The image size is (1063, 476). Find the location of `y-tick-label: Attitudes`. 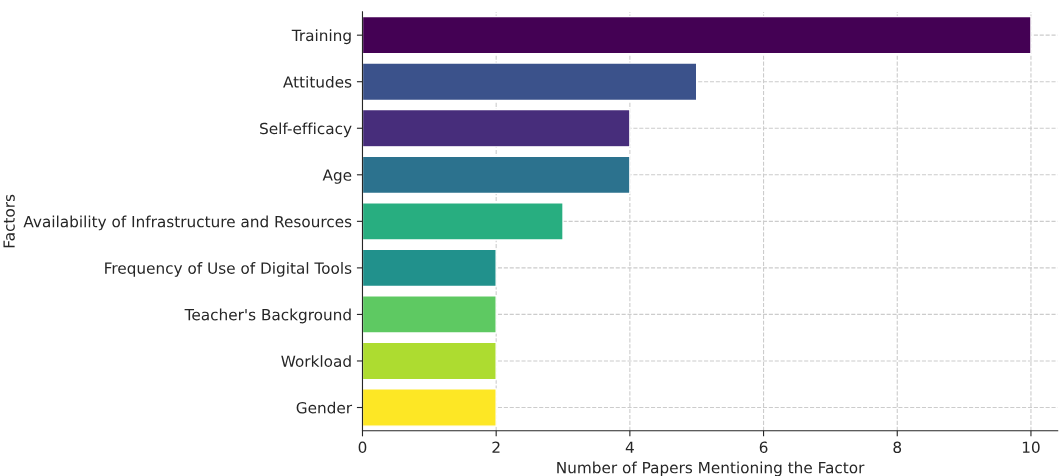

y-tick-label: Attitudes is located at coordinates (317, 81).